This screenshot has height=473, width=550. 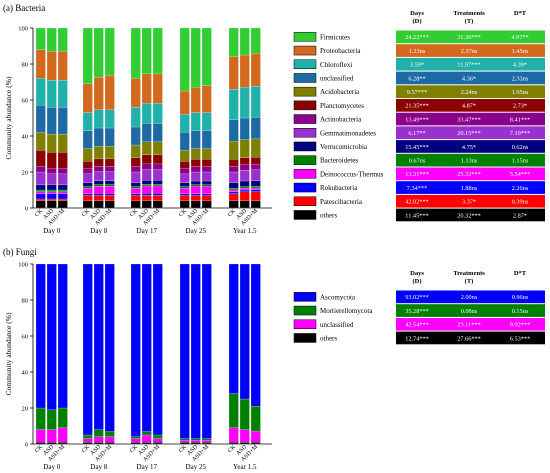 What do you see at coordinates (520, 119) in the screenshot?
I see `bacteria-stat-value: 8.41***` at bounding box center [520, 119].